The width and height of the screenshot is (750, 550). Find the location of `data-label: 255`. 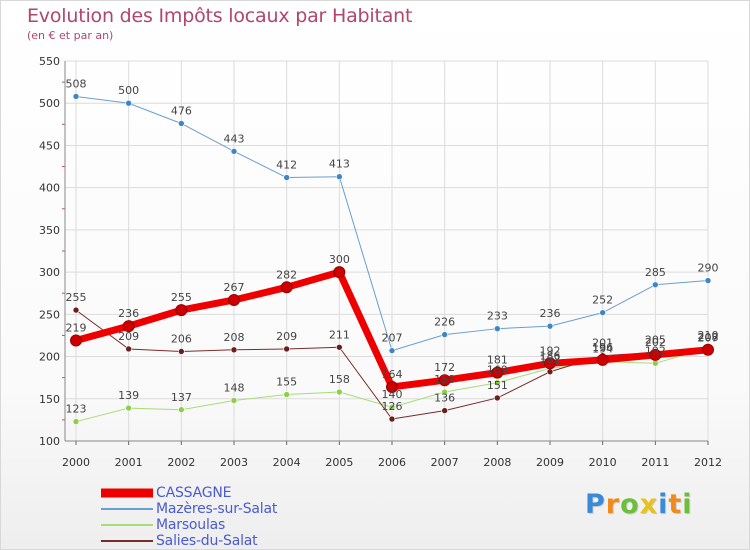

data-label: 255 is located at coordinates (181, 297).